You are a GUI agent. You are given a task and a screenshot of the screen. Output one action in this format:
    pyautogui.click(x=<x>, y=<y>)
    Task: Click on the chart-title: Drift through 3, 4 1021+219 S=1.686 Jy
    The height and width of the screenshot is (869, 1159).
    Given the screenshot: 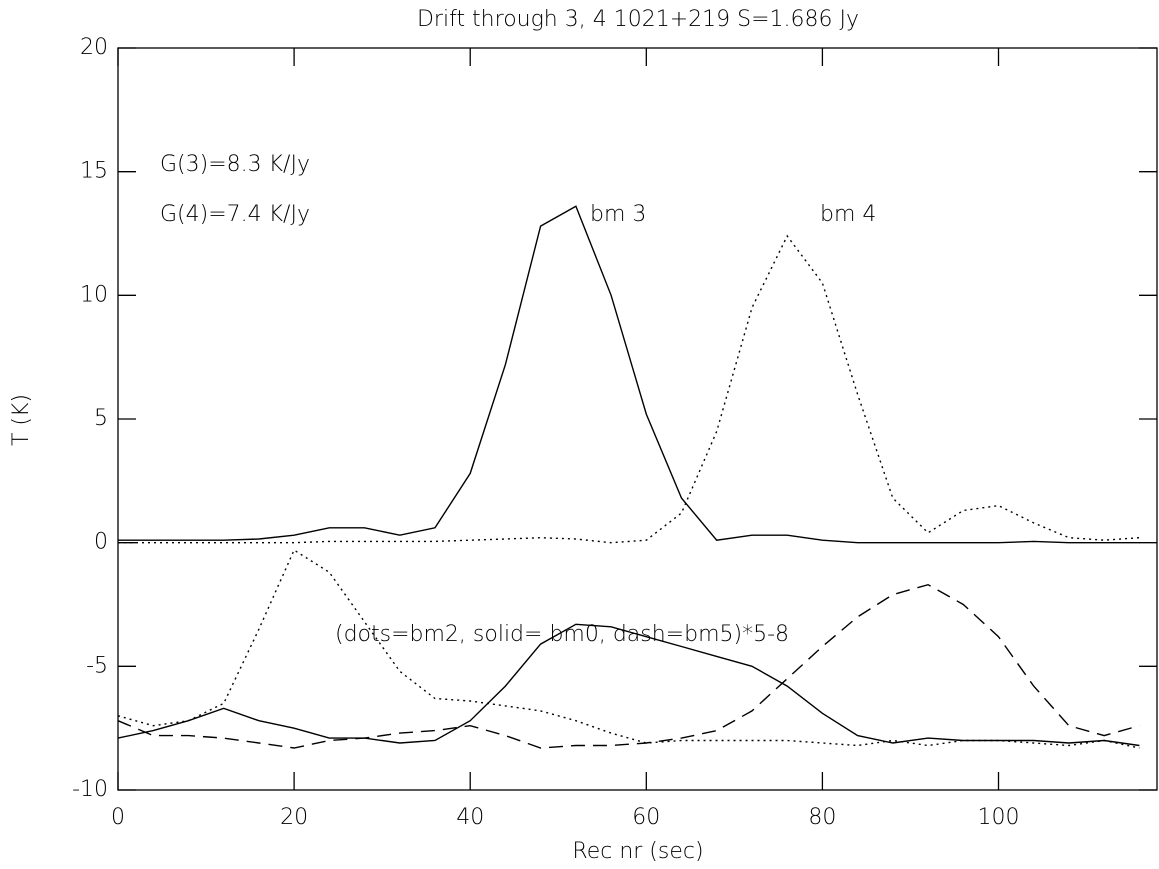 What is the action you would take?
    pyautogui.click(x=638, y=19)
    